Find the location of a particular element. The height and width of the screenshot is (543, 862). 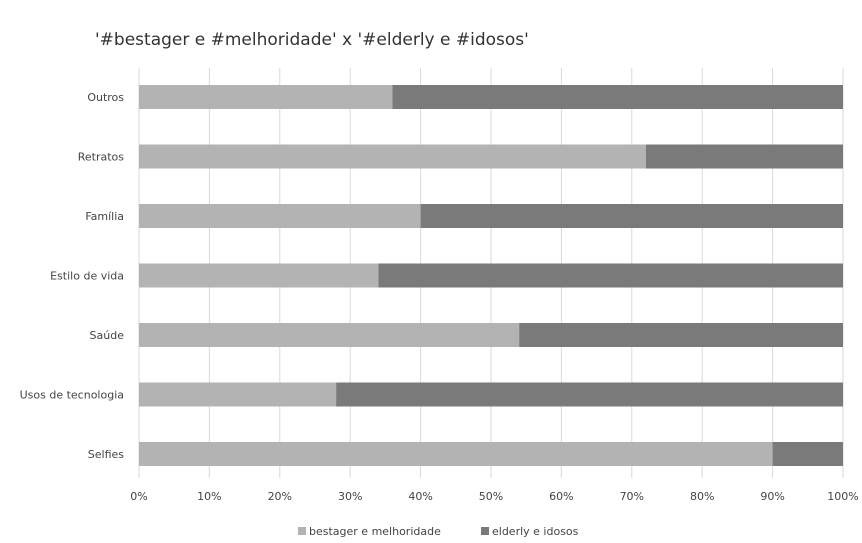

x-tick-label: 100% is located at coordinates (842, 496).